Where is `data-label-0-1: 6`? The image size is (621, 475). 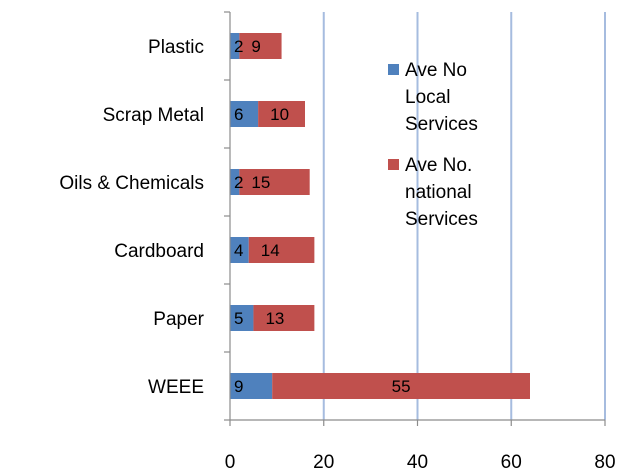
data-label-0-1: 6 is located at coordinates (238, 114).